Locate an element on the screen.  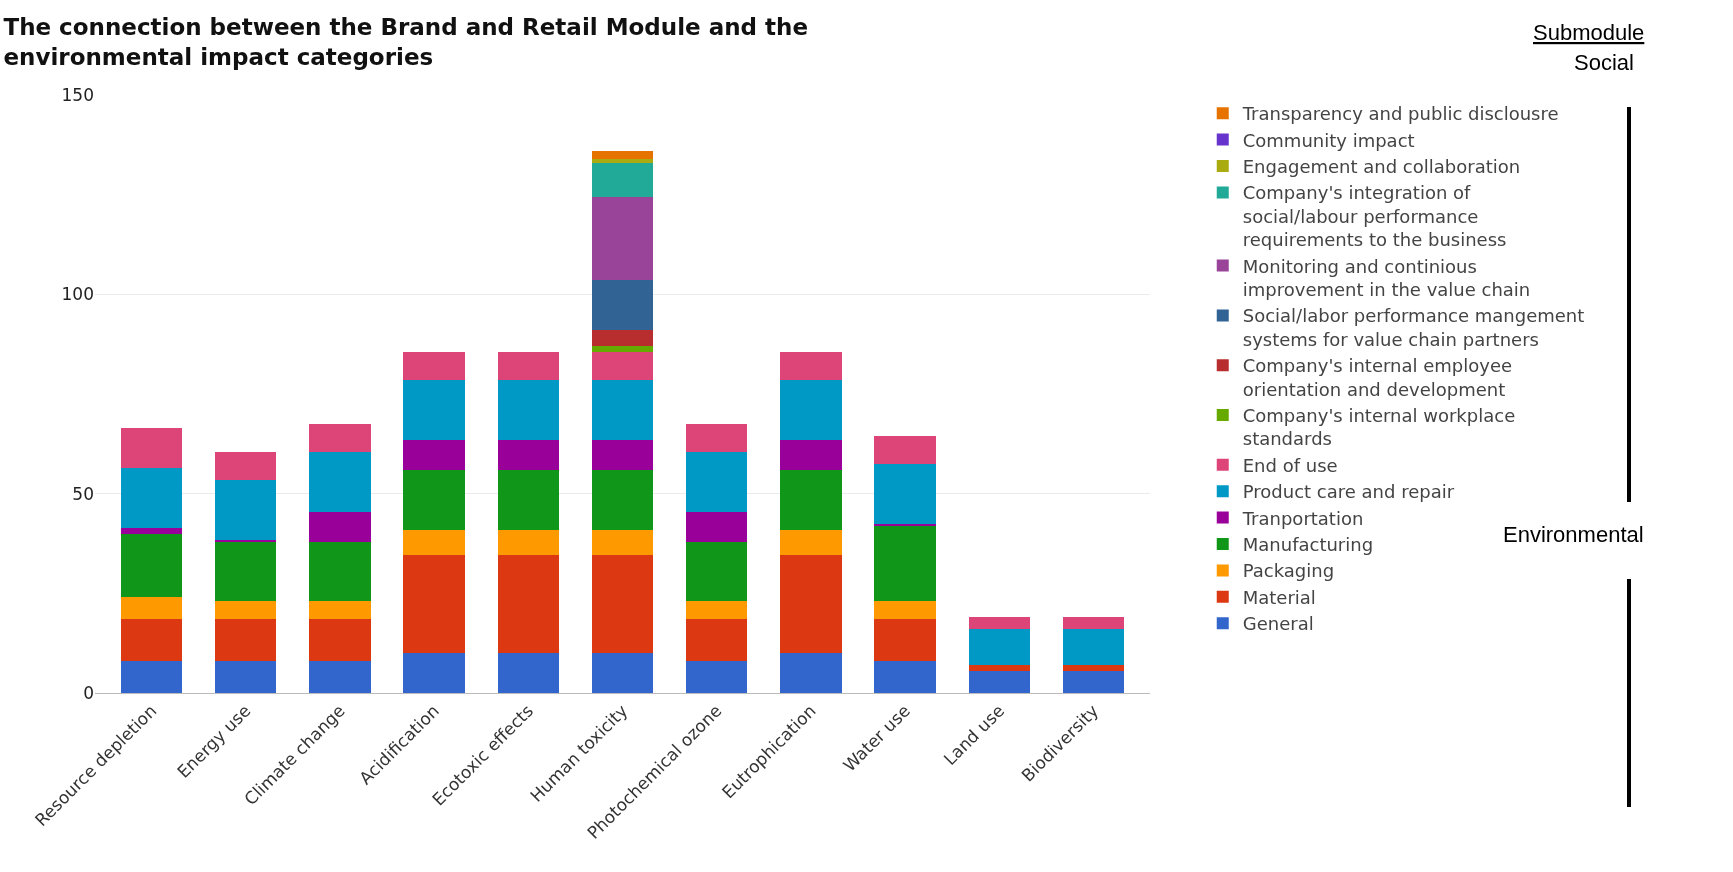
legend-label: Monitoring and continious improvement in the value chain is located at coordinates (1386, 278).